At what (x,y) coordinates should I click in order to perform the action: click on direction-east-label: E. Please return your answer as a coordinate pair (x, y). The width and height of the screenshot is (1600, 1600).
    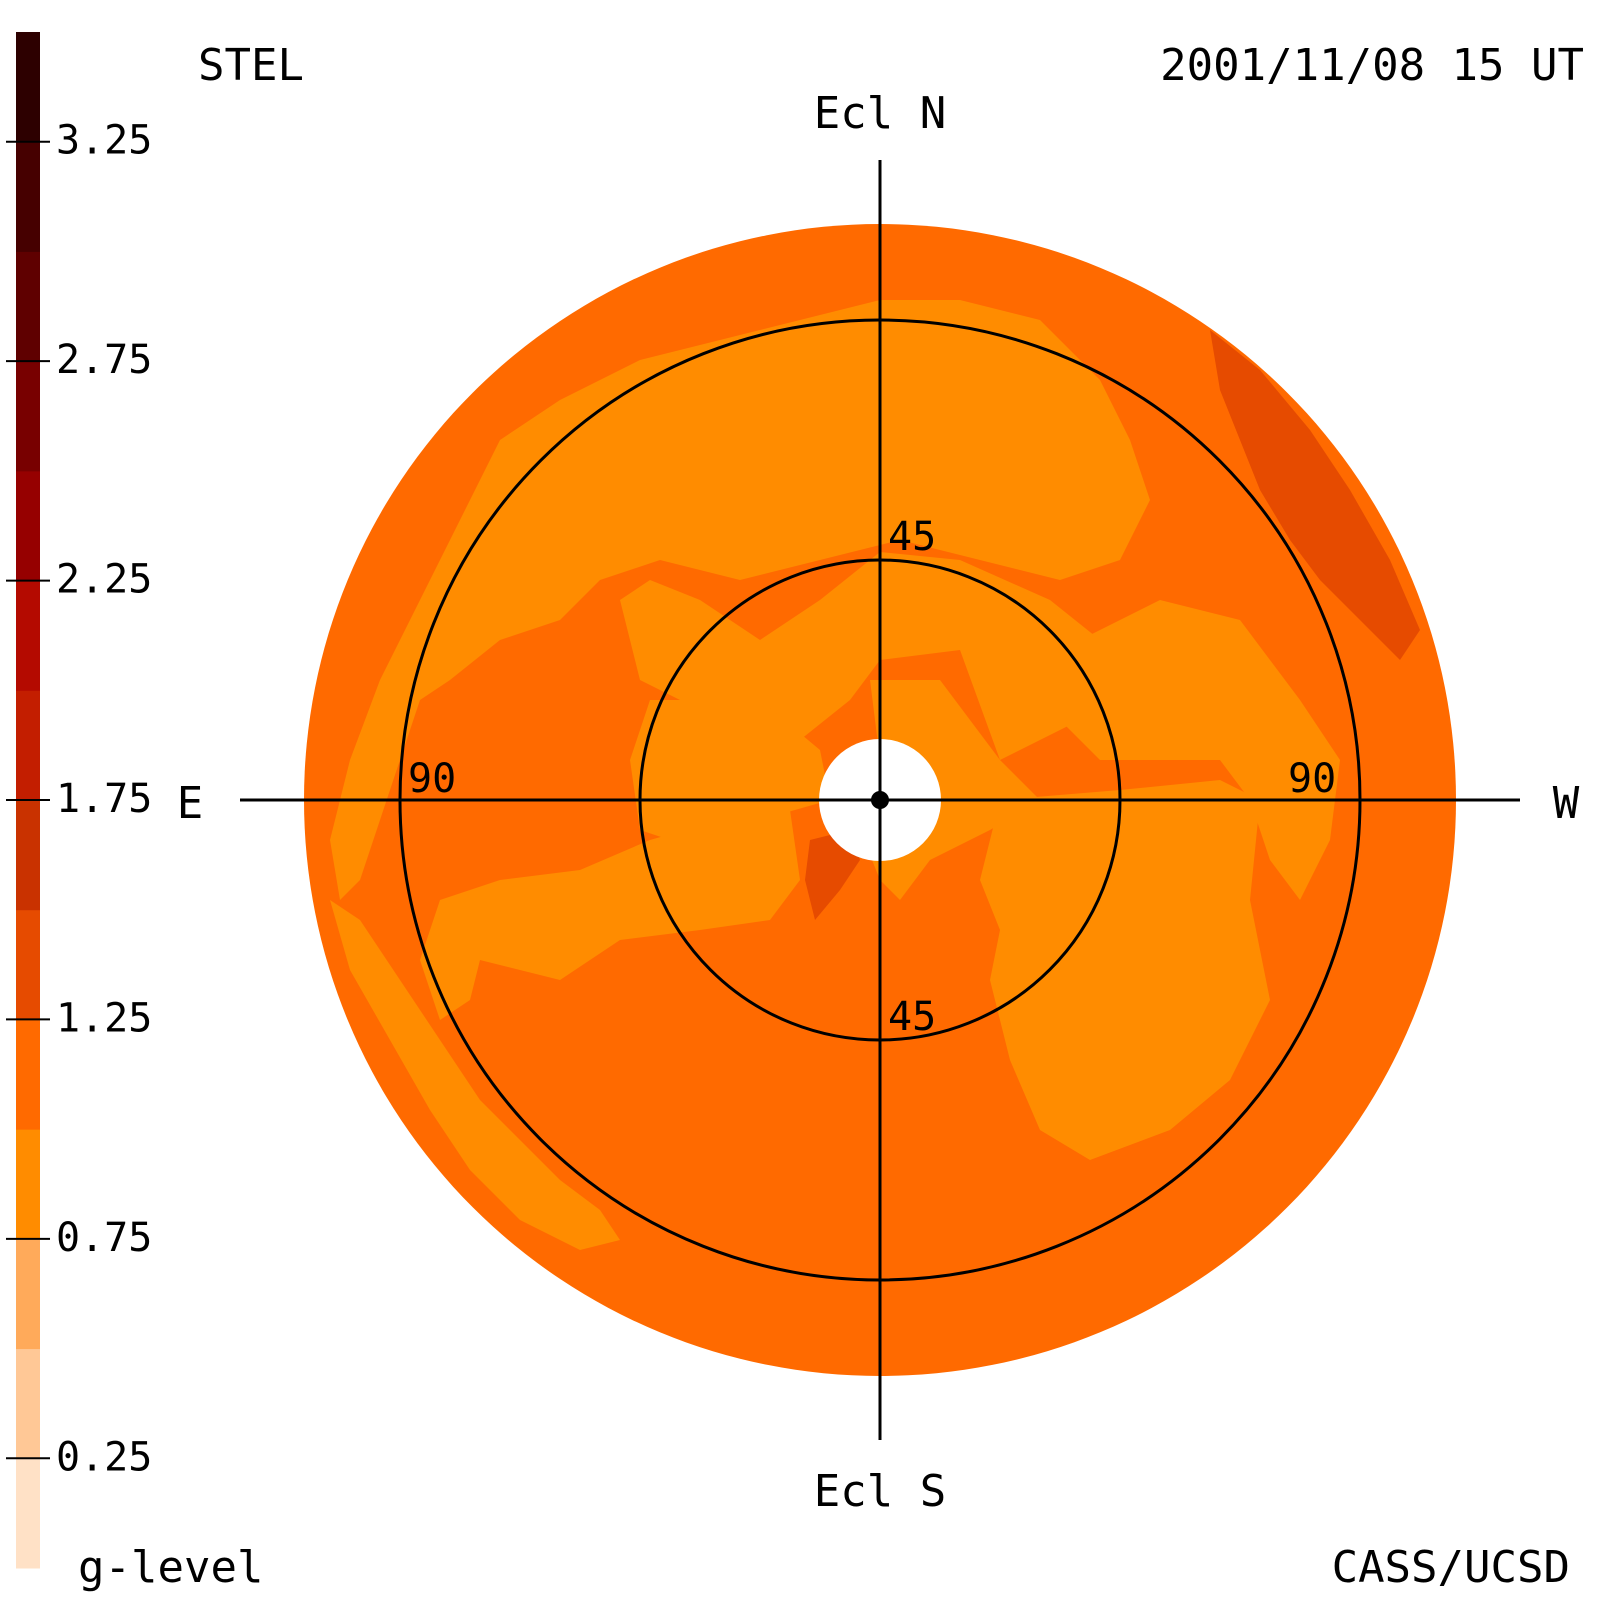
    Looking at the image, I should click on (190, 803).